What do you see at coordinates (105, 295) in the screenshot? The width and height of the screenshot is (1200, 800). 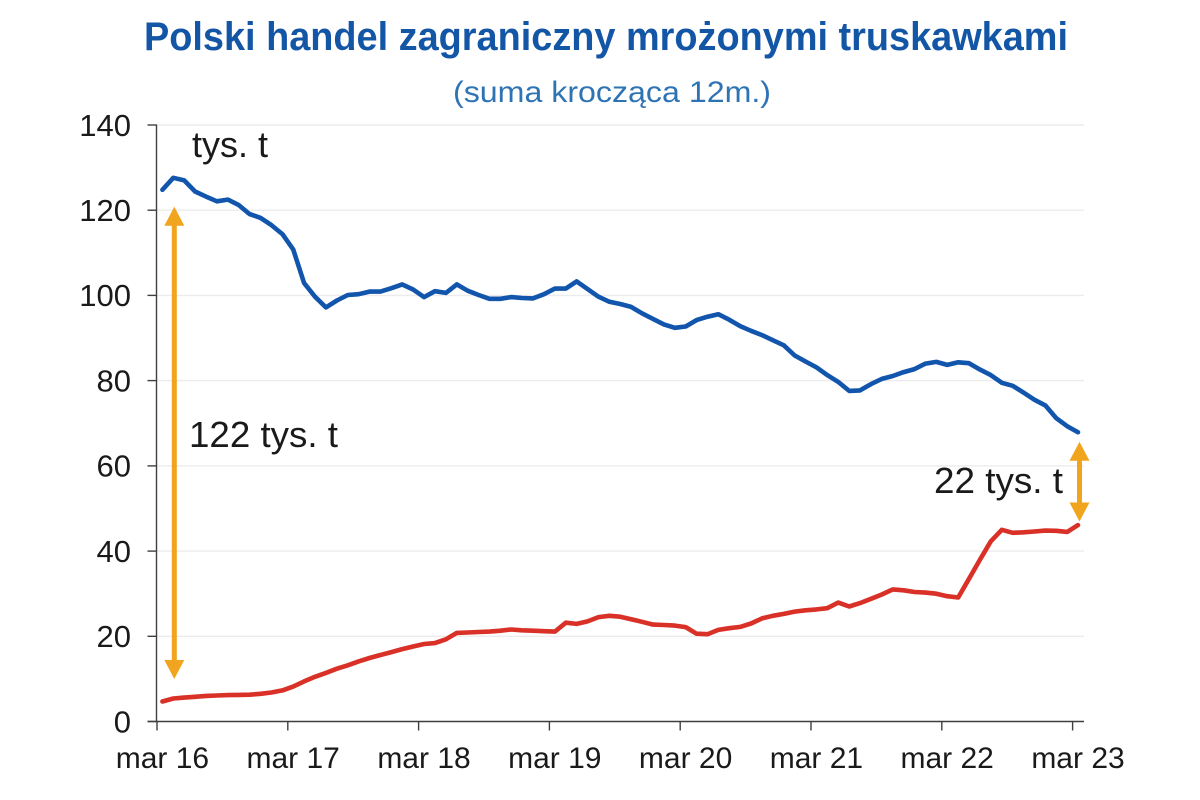 I see `svg-text: 100` at bounding box center [105, 295].